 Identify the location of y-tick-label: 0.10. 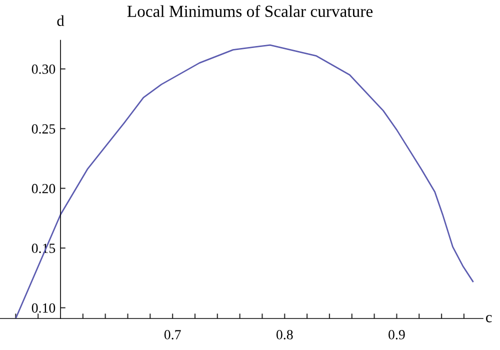
(44, 308).